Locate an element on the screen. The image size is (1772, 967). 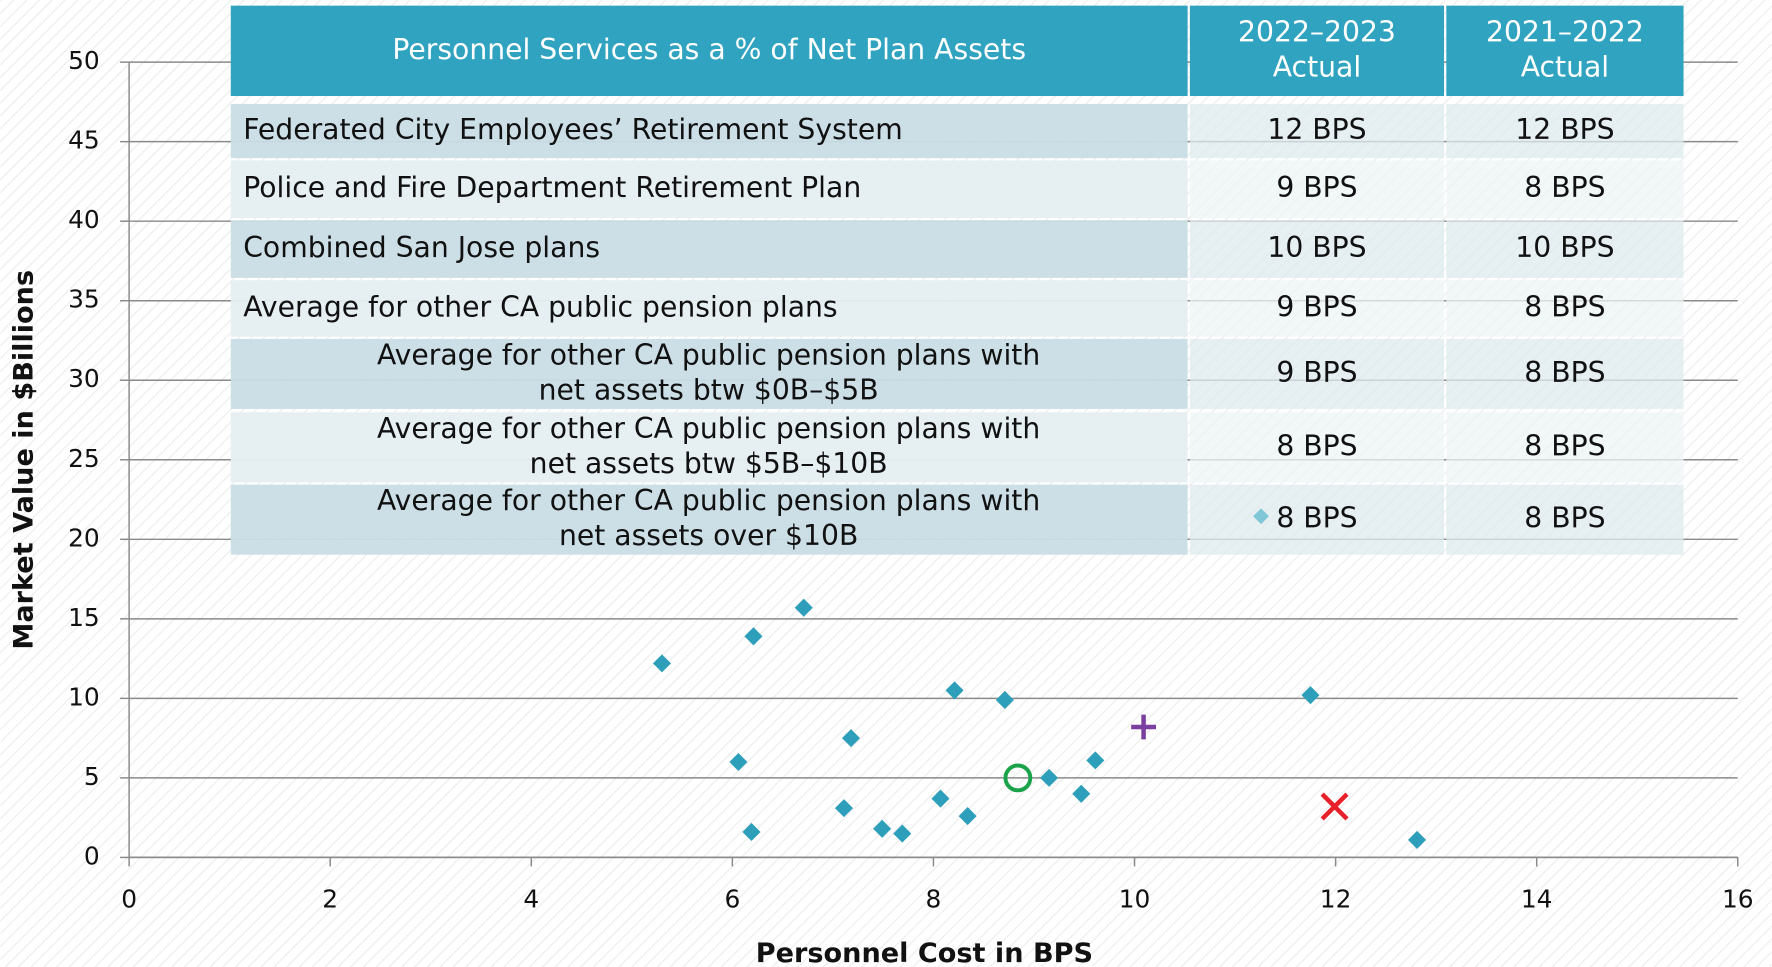
y-tick-label: 50 is located at coordinates (84, 60).